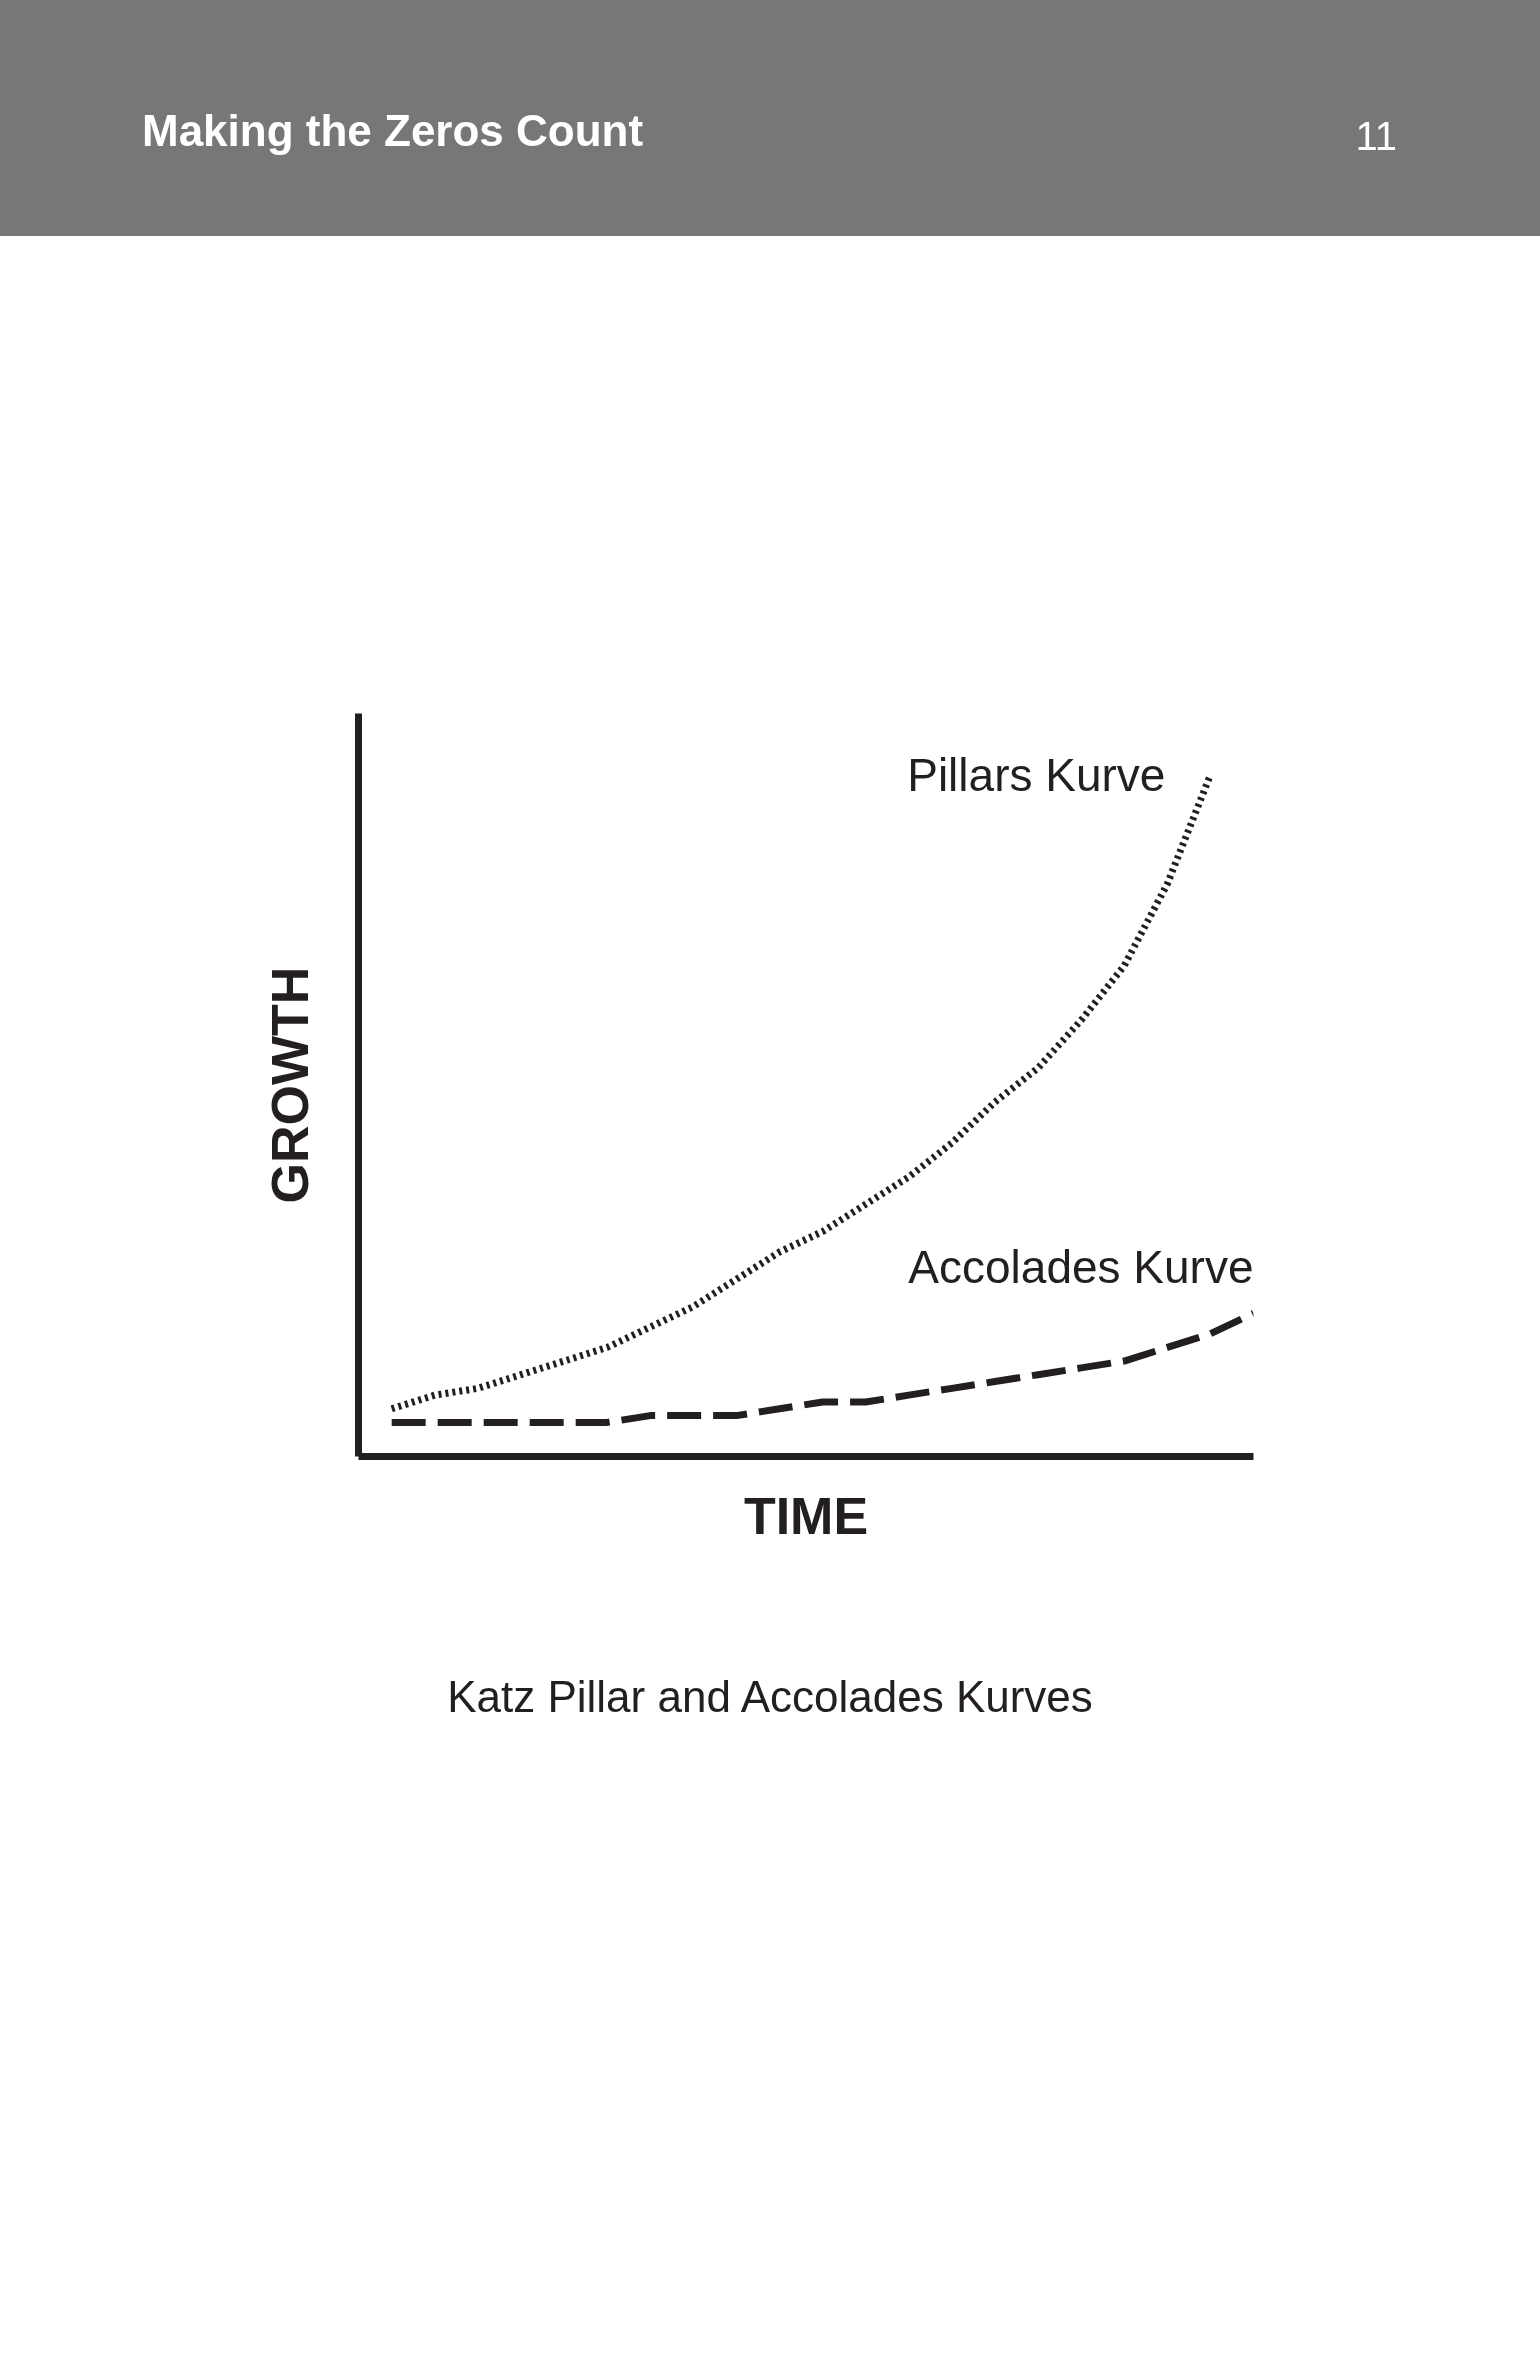 This screenshot has height=2380, width=1540. What do you see at coordinates (393, 131) in the screenshot?
I see `text: Making the Zeros Count` at bounding box center [393, 131].